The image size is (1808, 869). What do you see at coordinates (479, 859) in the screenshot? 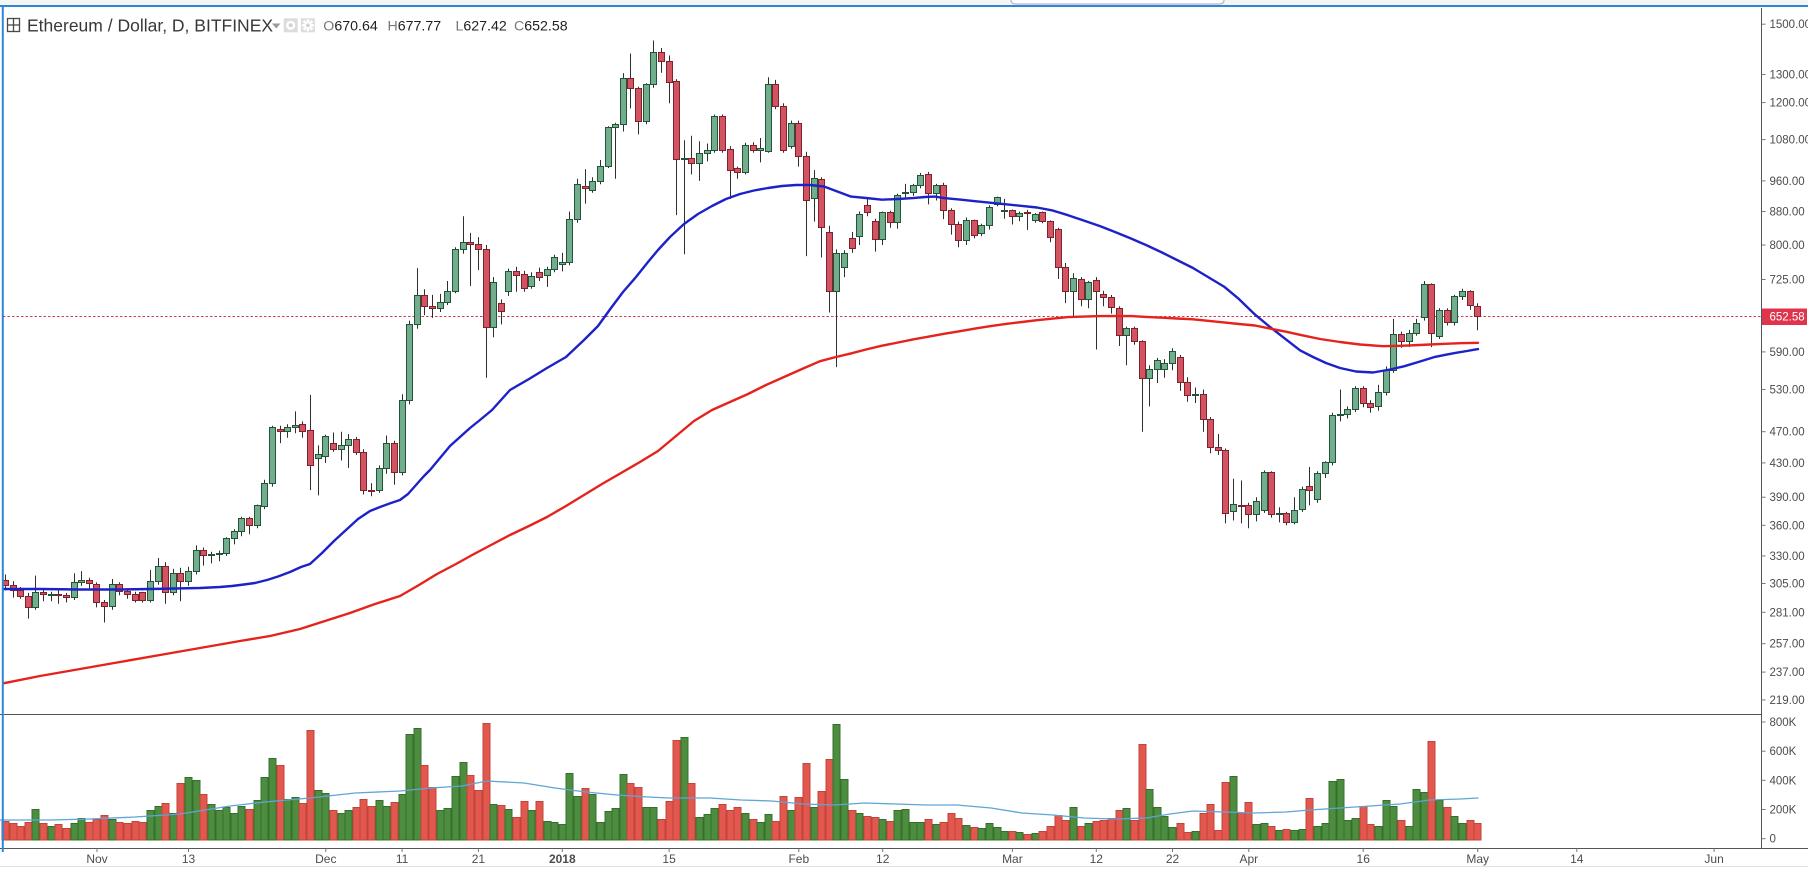
I see `svg-text: 21` at bounding box center [479, 859].